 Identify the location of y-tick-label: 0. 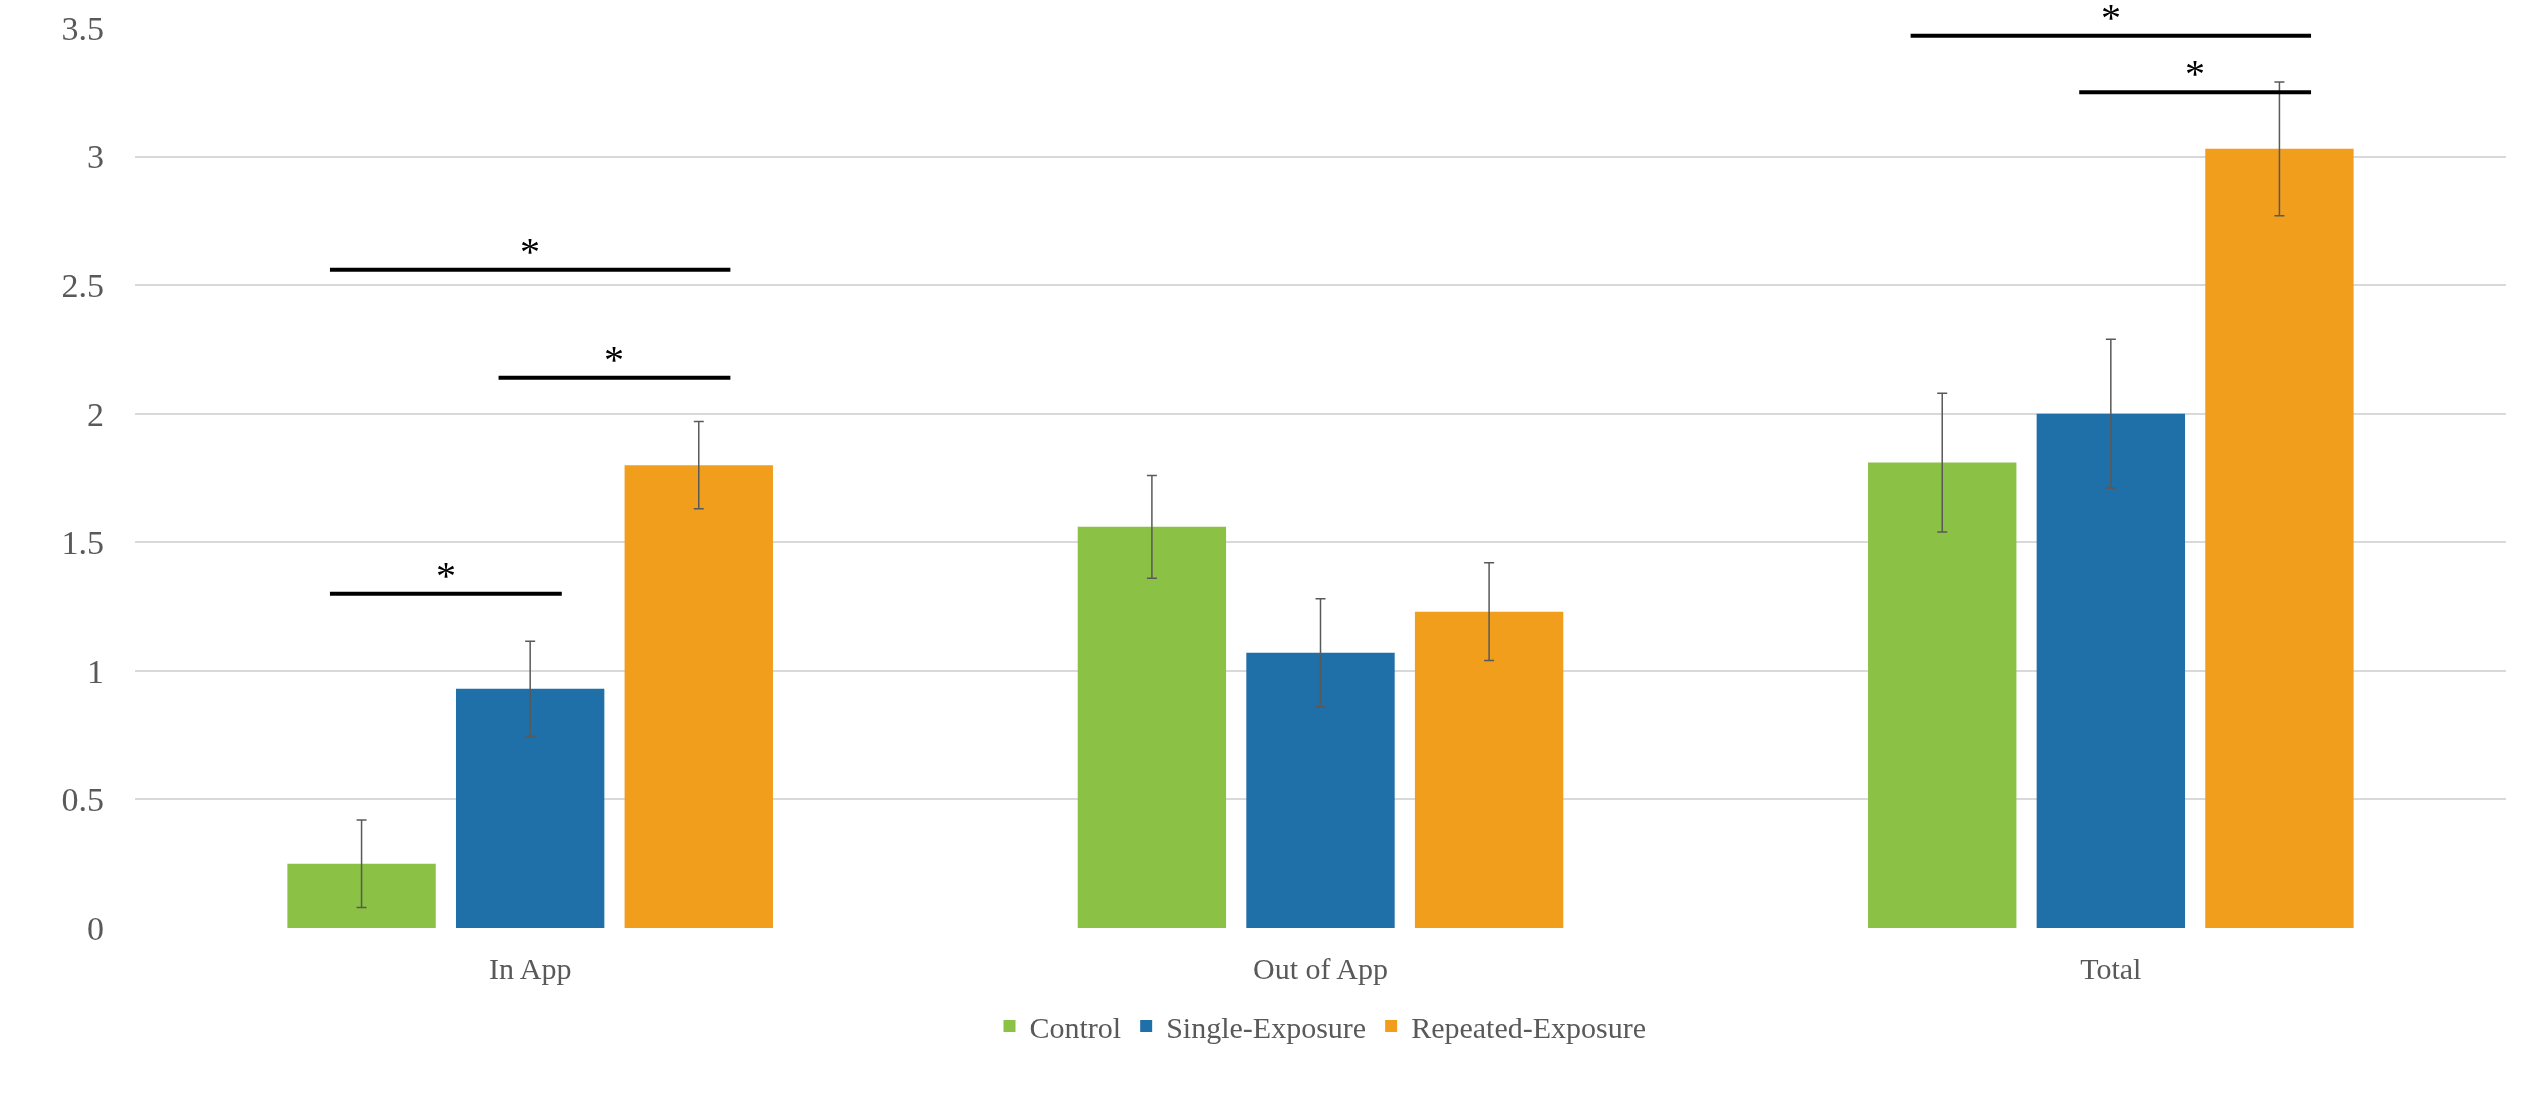
(95, 928).